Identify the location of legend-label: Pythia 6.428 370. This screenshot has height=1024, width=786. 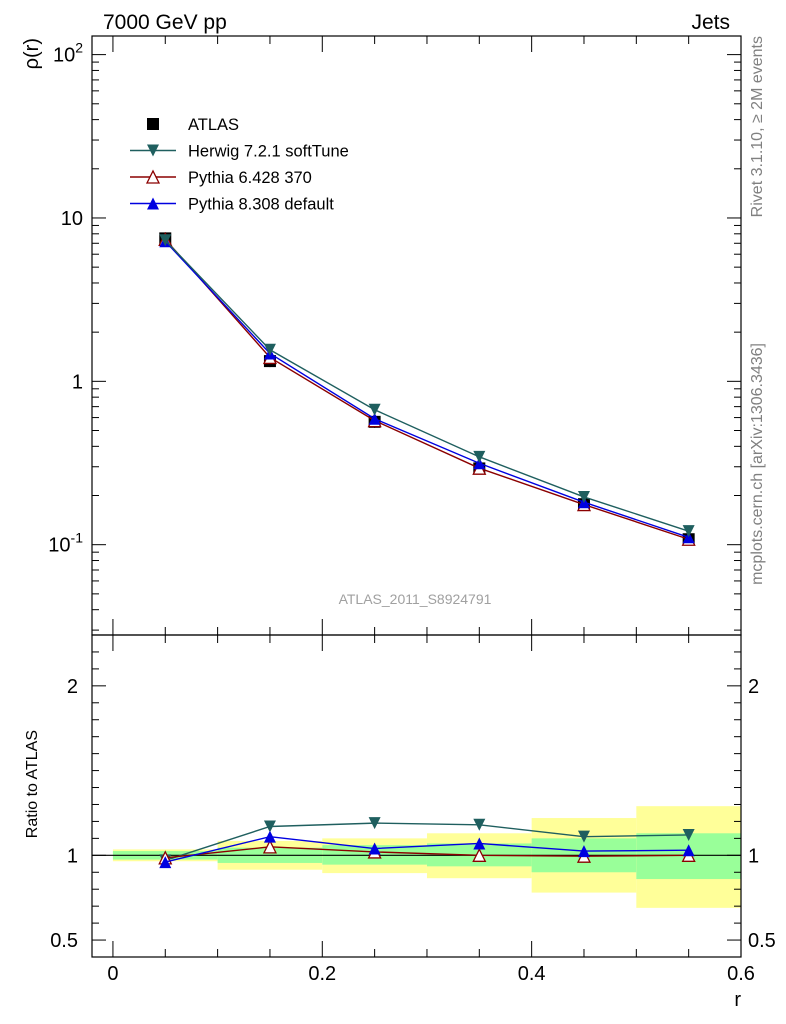
(250, 178).